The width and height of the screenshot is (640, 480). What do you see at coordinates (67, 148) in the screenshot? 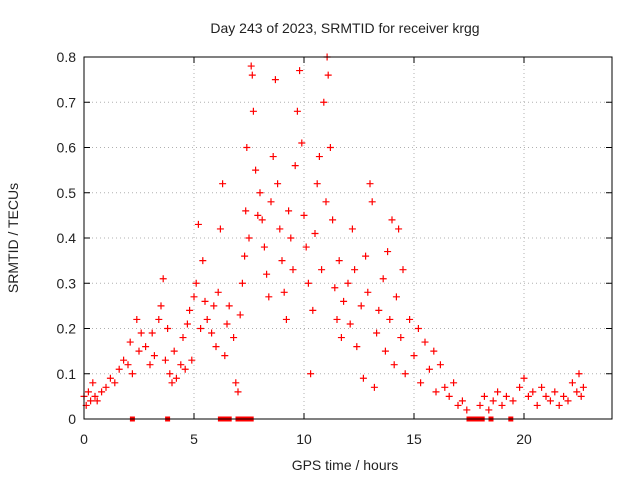
I see `y-tick-label: 0.6` at bounding box center [67, 148].